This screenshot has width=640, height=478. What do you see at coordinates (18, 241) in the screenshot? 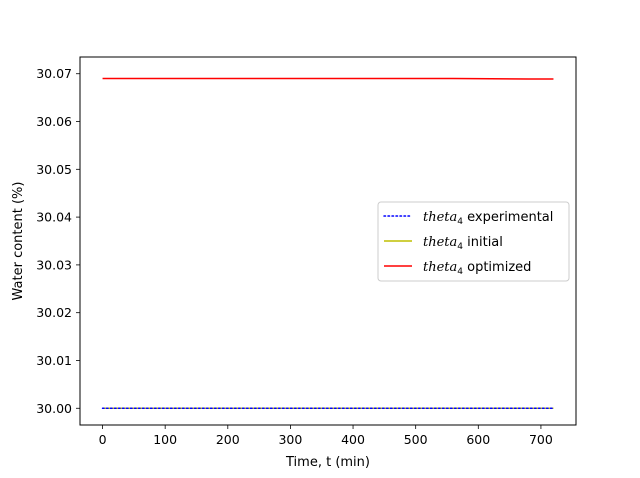
I see `y-axis-label: Water content (%)` at bounding box center [18, 241].